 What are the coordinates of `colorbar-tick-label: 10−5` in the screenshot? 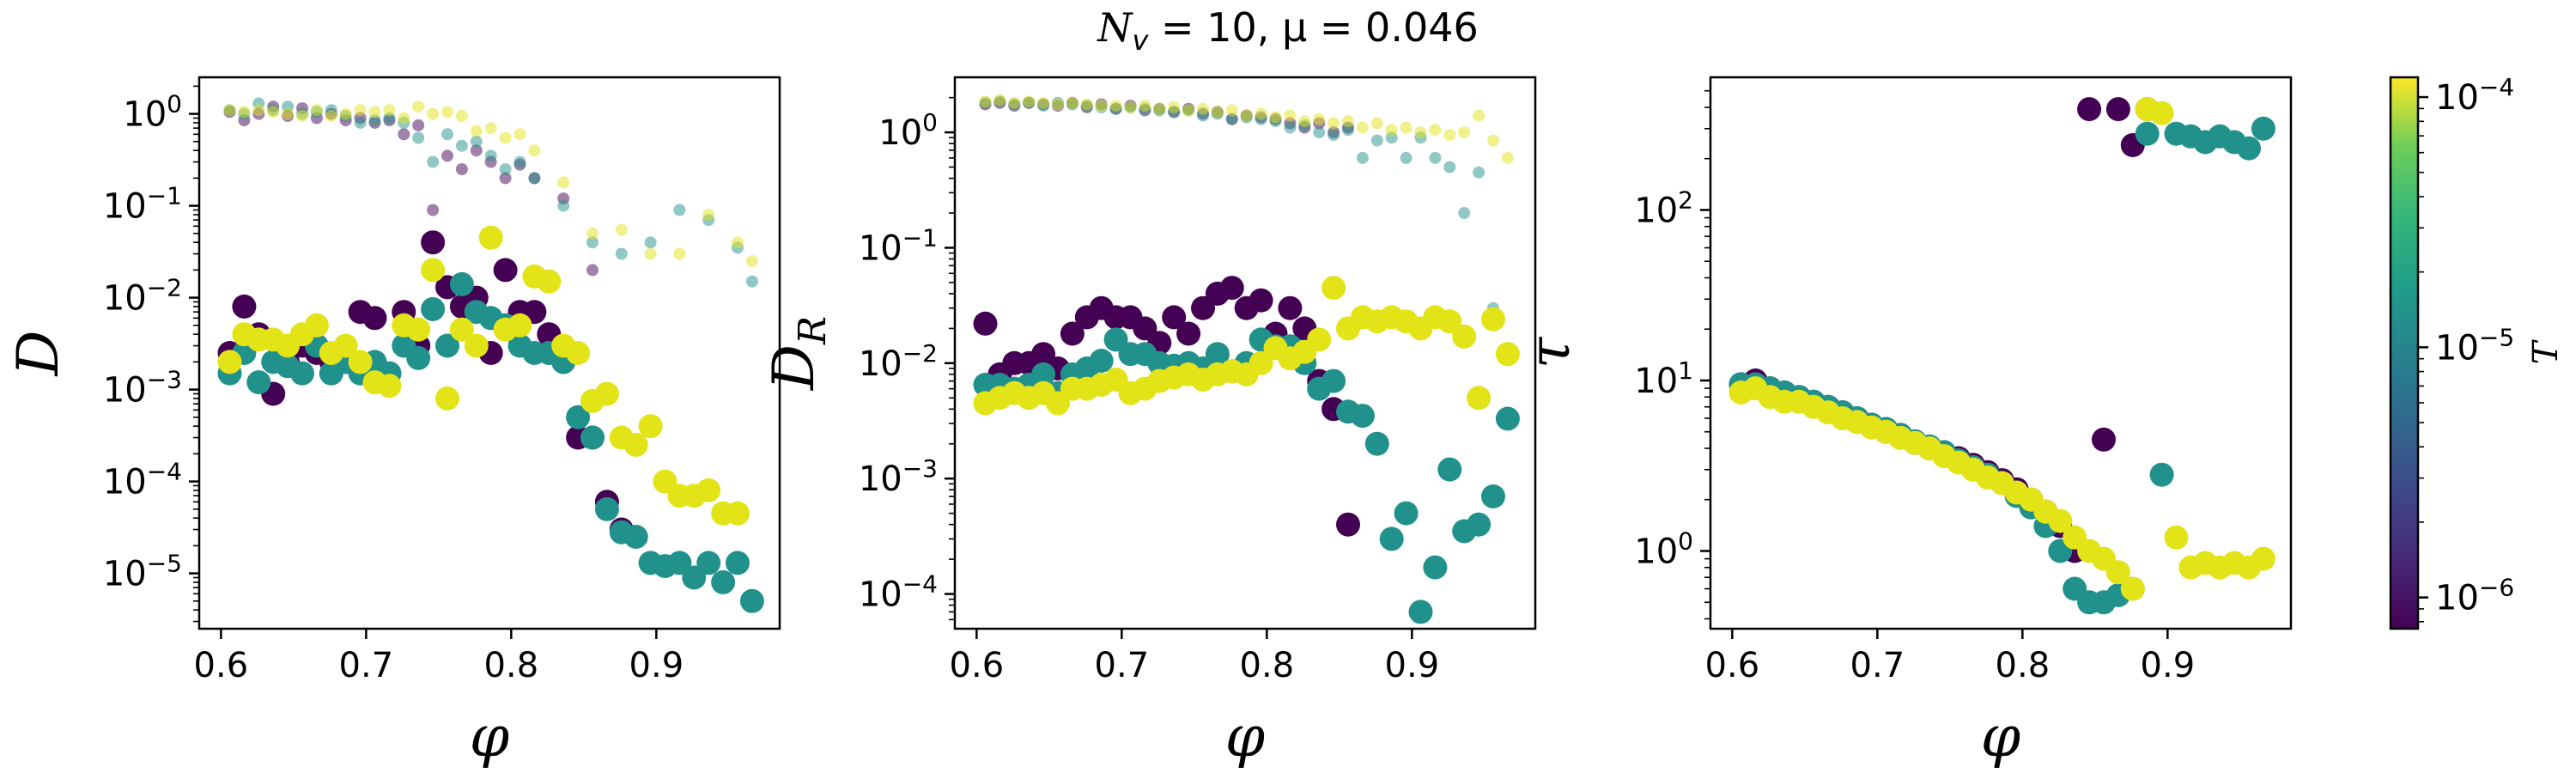 It's located at (2474, 345).